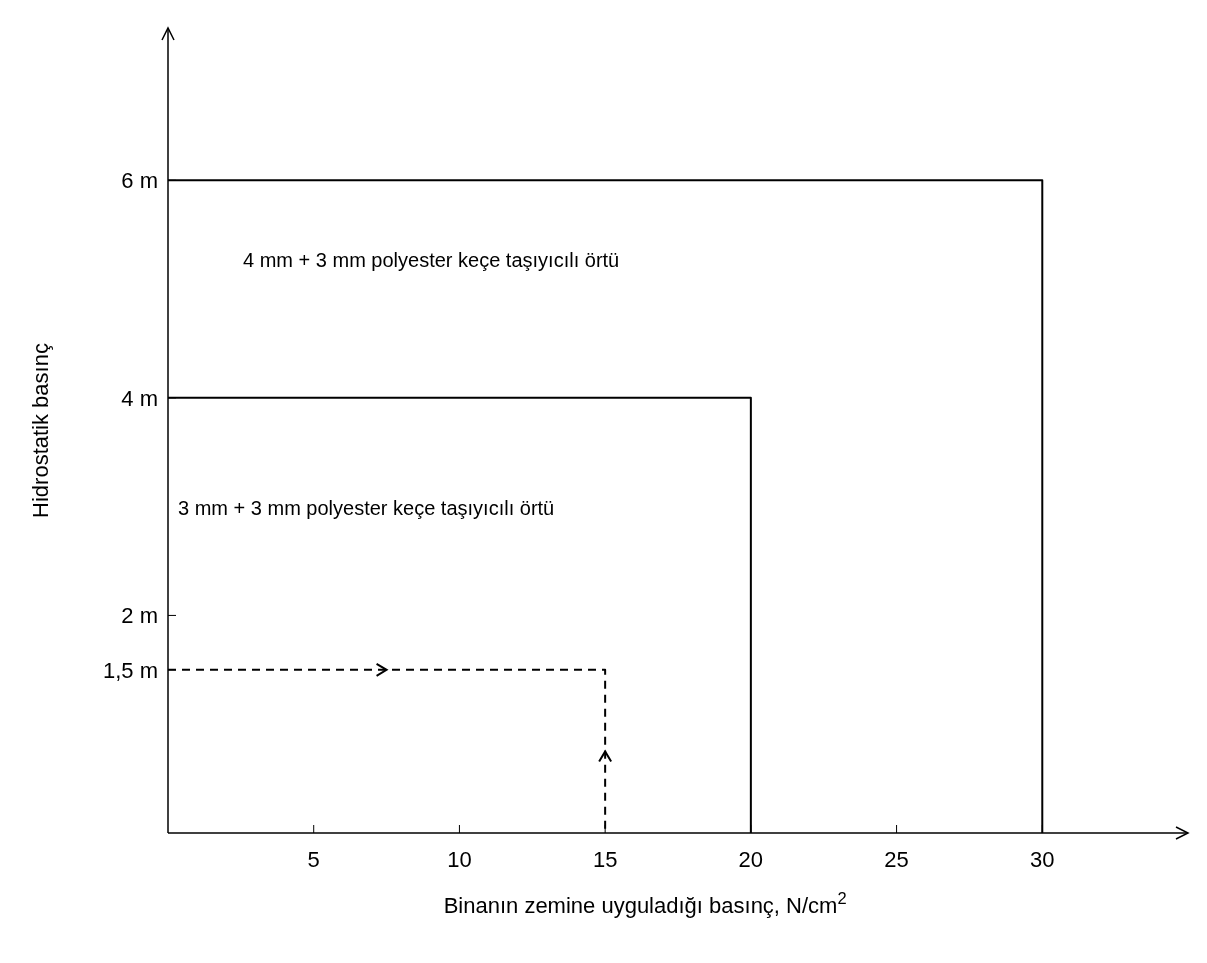 The width and height of the screenshot is (1207, 963). Describe the element at coordinates (431, 260) in the screenshot. I see `annotation: 4 mm + 3 mm polyester keçe taşıyıcılı örtü` at that location.